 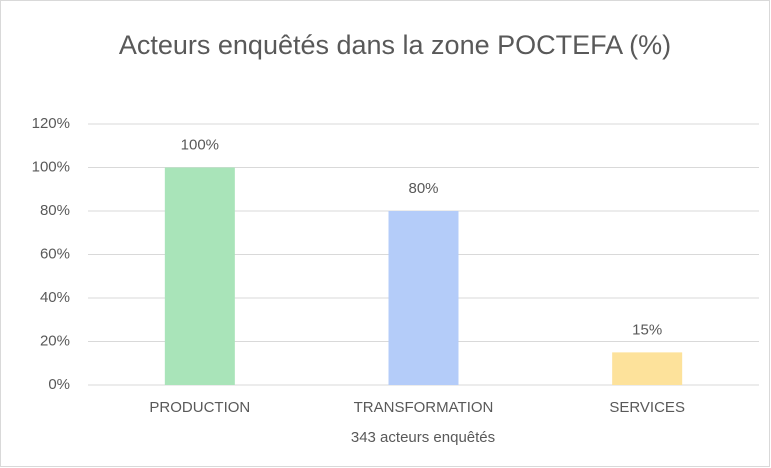 I want to click on y-tick-label: 0%, so click(x=59, y=384).